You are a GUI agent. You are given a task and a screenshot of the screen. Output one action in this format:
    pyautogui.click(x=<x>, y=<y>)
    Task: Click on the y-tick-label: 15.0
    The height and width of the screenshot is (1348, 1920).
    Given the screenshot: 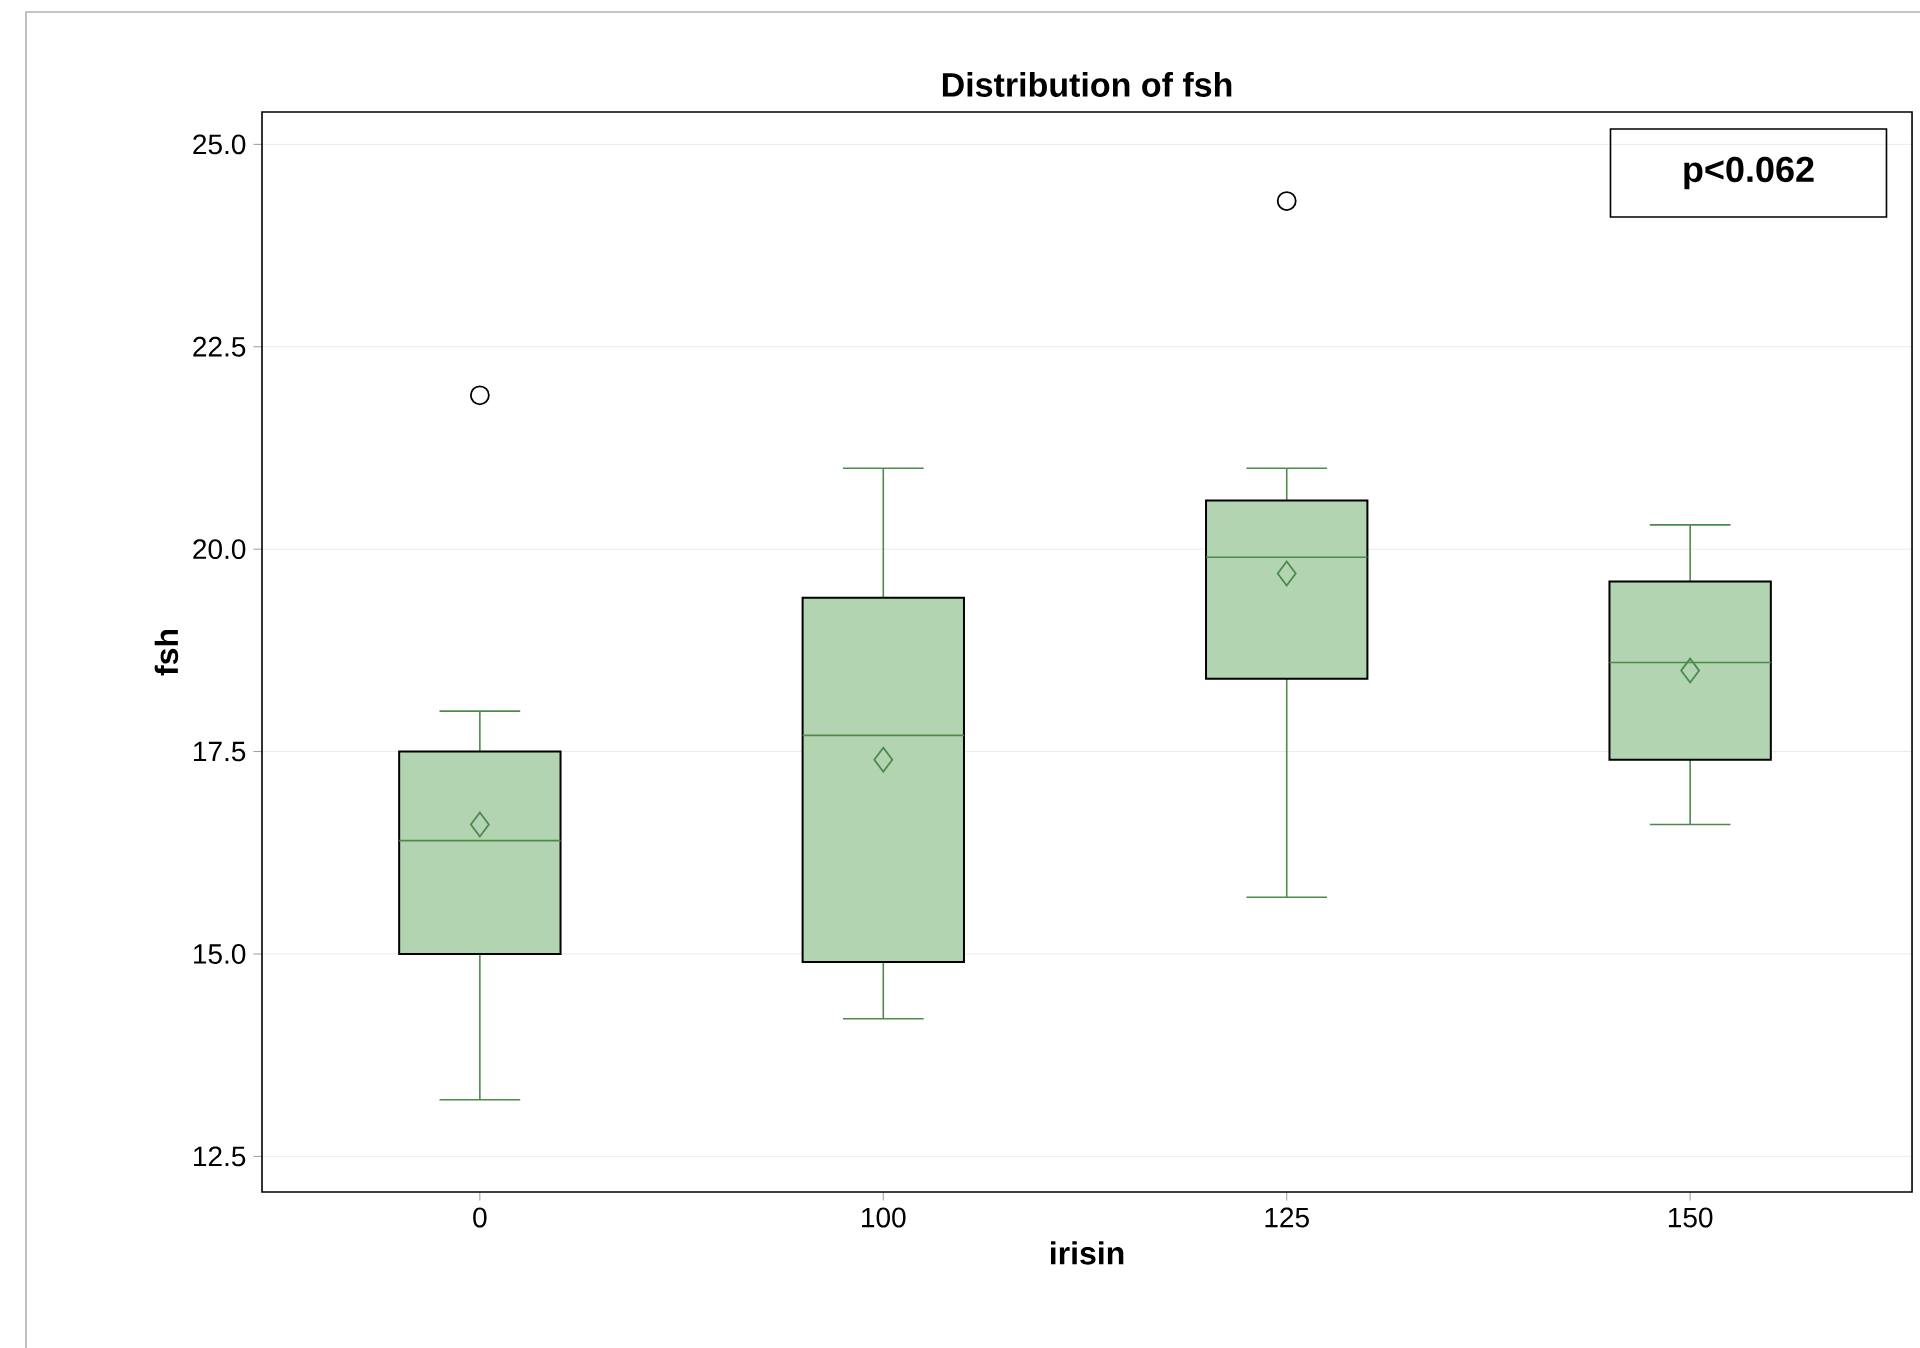 What is the action you would take?
    pyautogui.click(x=220, y=954)
    